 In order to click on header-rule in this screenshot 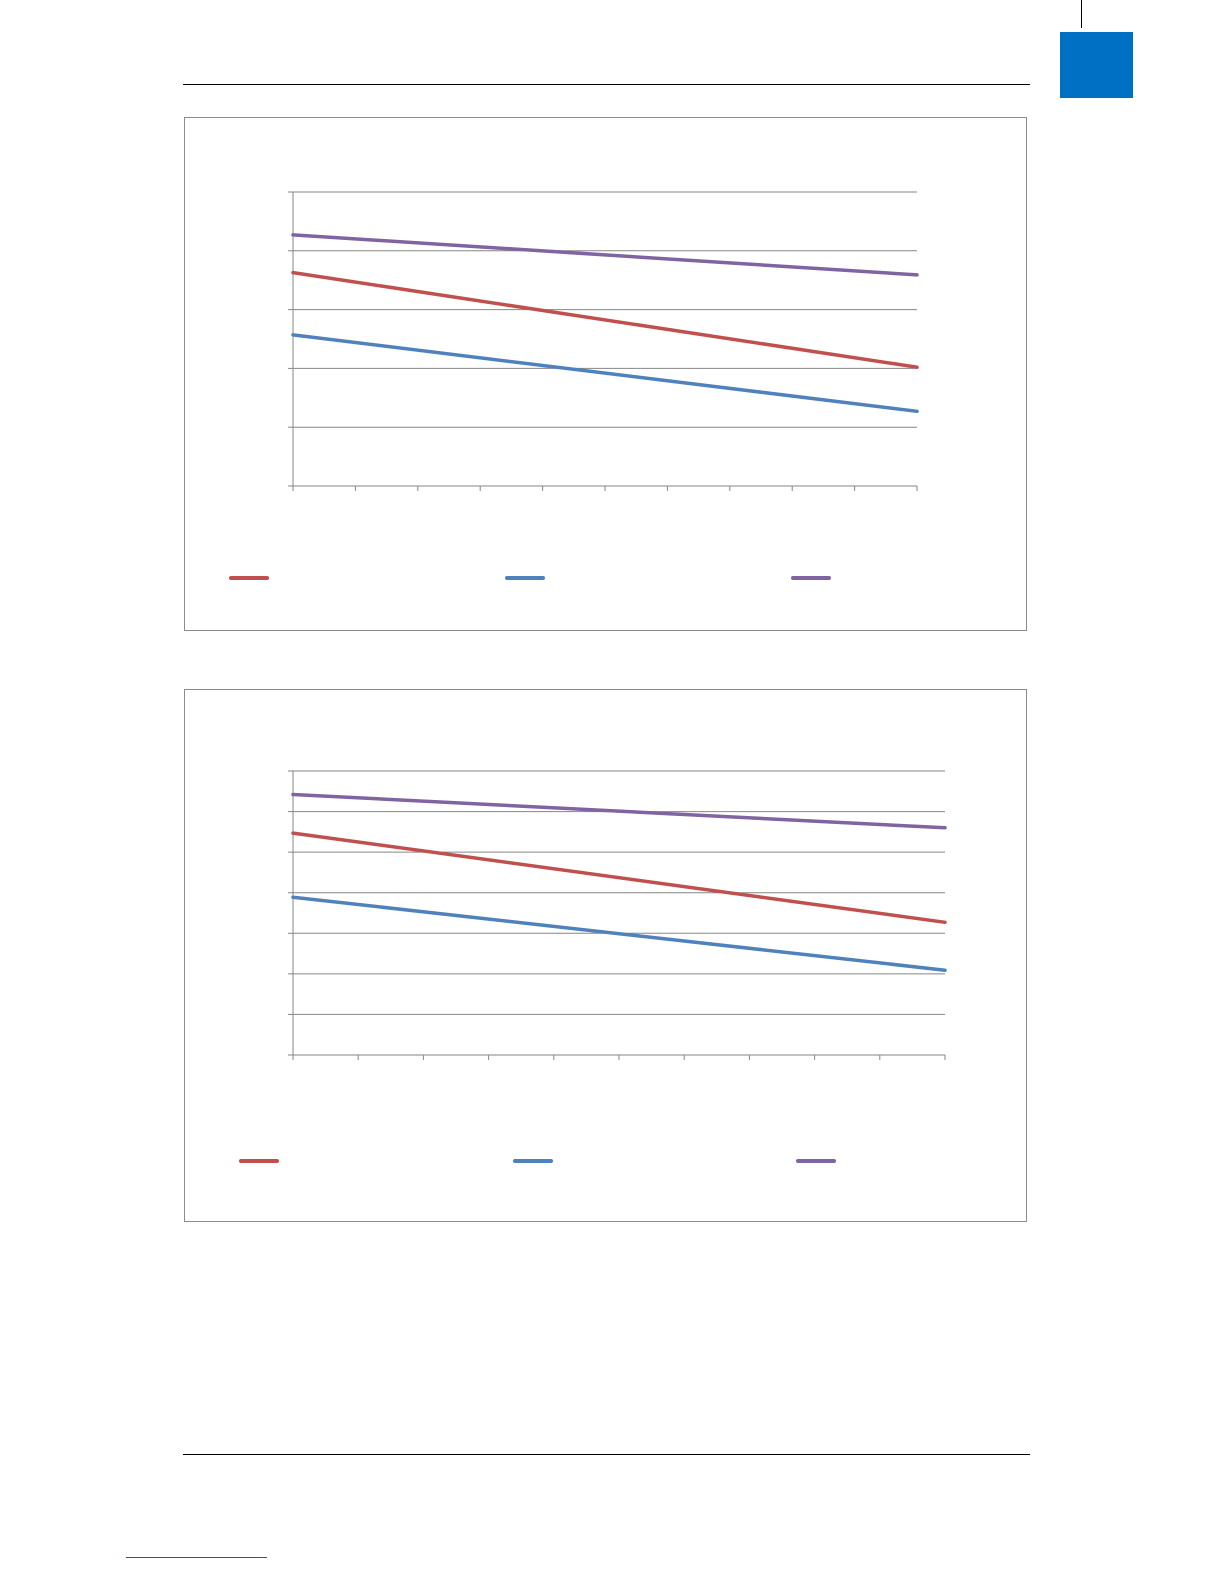, I will do `click(606, 84)`.